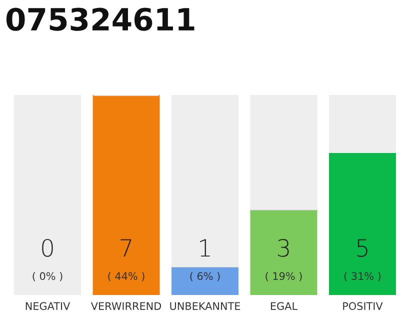 The height and width of the screenshot is (320, 410). Describe the element at coordinates (100, 19) in the screenshot. I see `chart-title: 075324611` at that location.